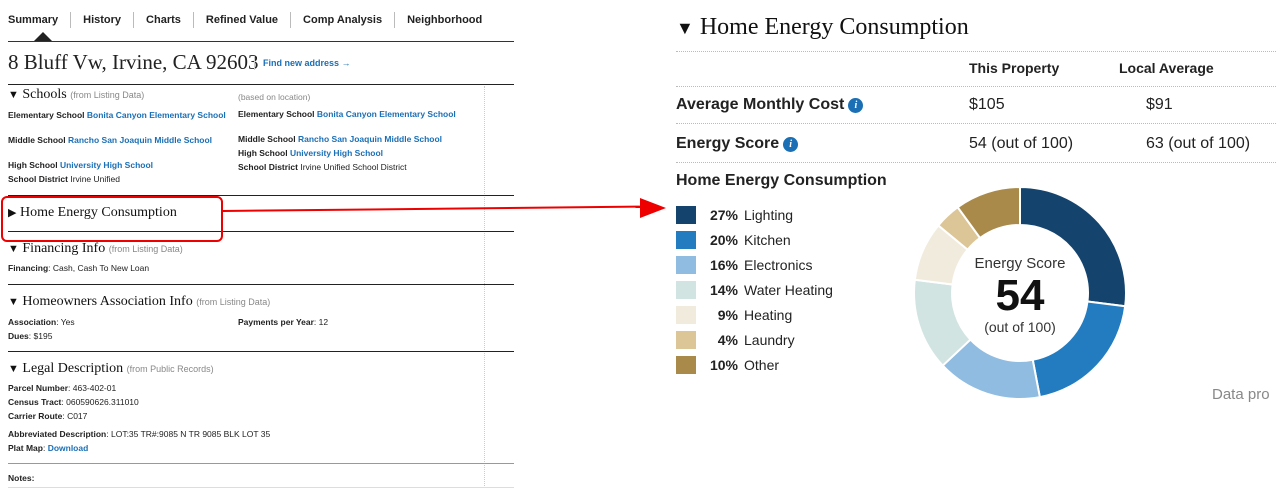 This screenshot has width=1276, height=489. What do you see at coordinates (79, 268) in the screenshot?
I see `financing-row: Financing: Cash, Cash To New Loan` at bounding box center [79, 268].